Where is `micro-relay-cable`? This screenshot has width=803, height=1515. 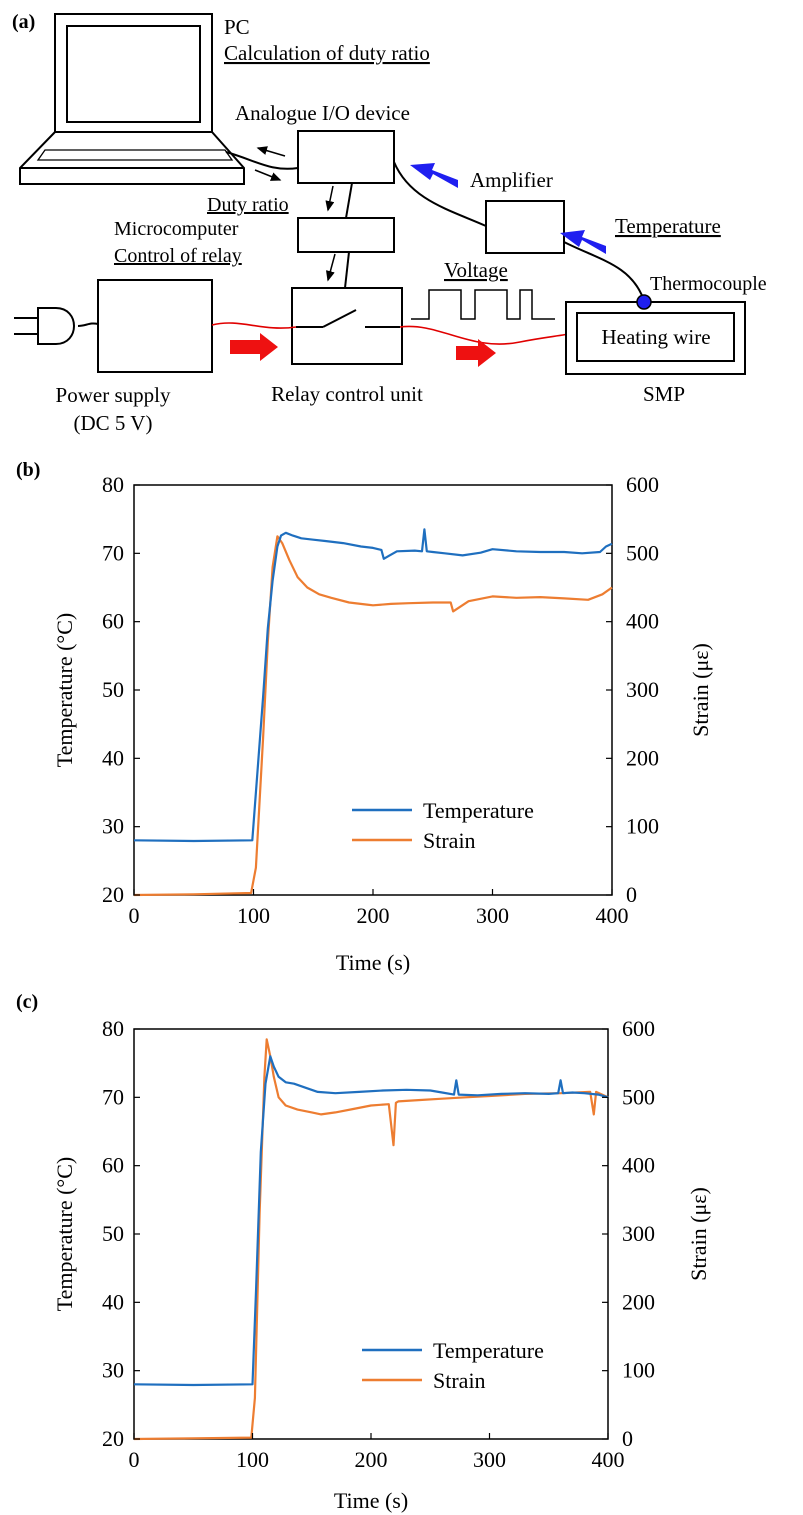
micro-relay-cable is located at coordinates (347, 270).